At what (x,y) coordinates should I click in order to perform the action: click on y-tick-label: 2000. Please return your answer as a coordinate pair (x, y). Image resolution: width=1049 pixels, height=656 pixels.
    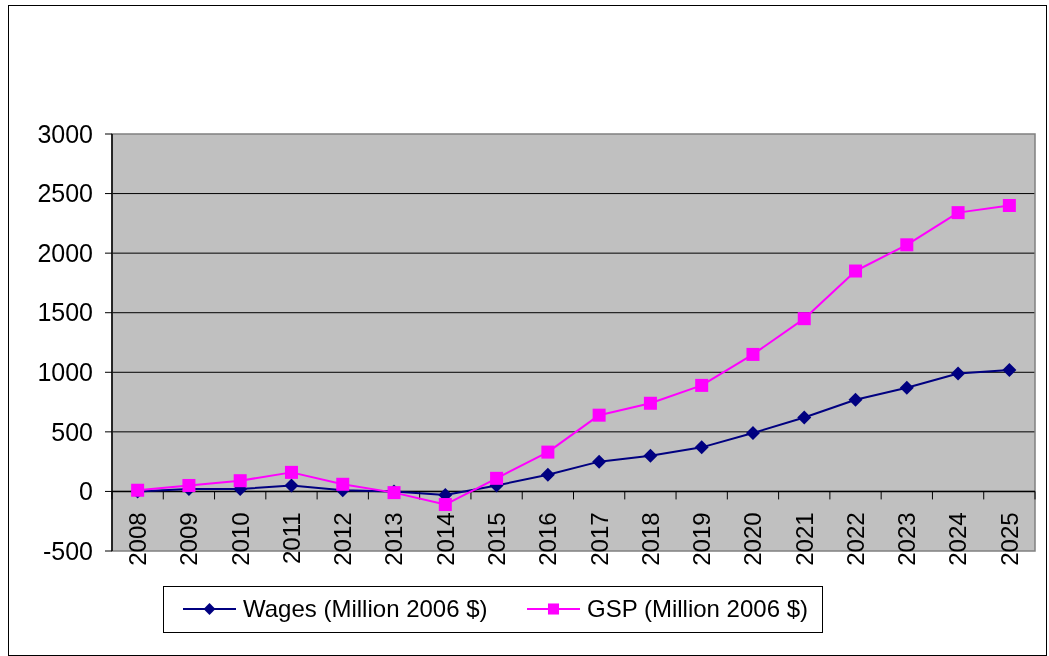
    Looking at the image, I should click on (65, 252).